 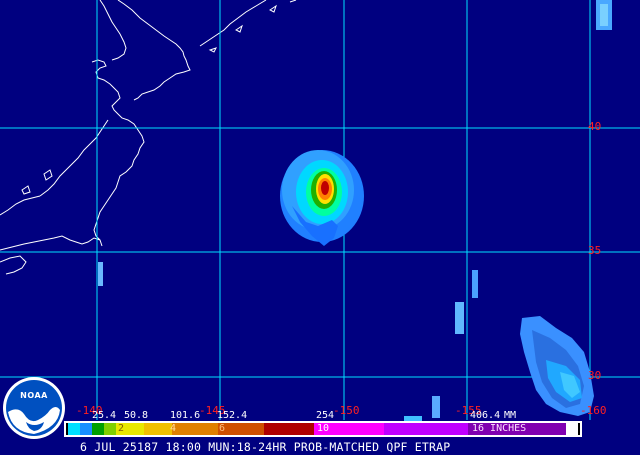 What do you see at coordinates (485, 415) in the screenshot?
I see `scale-mm-label: 406.4` at bounding box center [485, 415].